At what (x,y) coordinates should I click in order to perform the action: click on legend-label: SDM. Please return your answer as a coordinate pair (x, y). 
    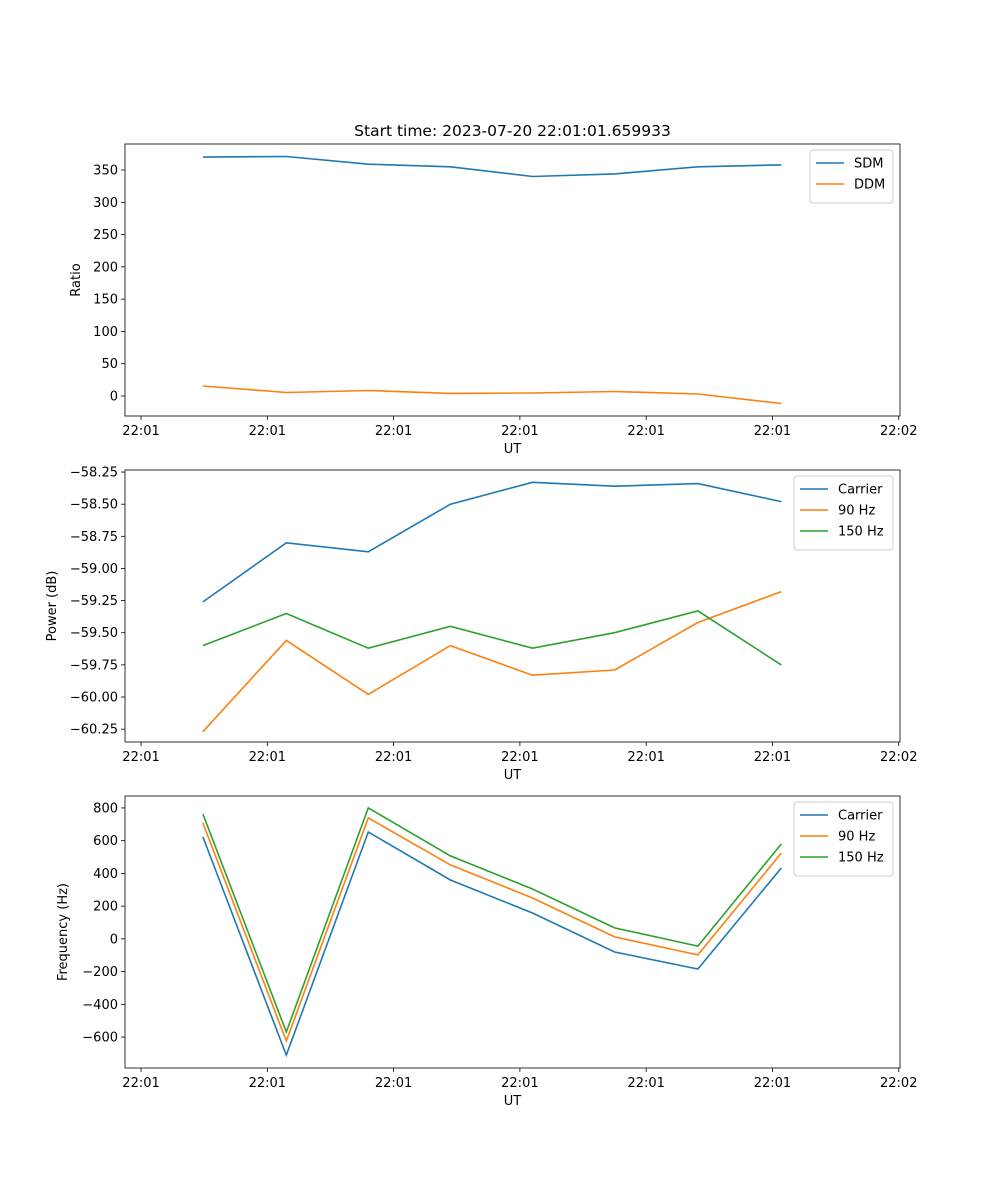
    Looking at the image, I should click on (868, 164).